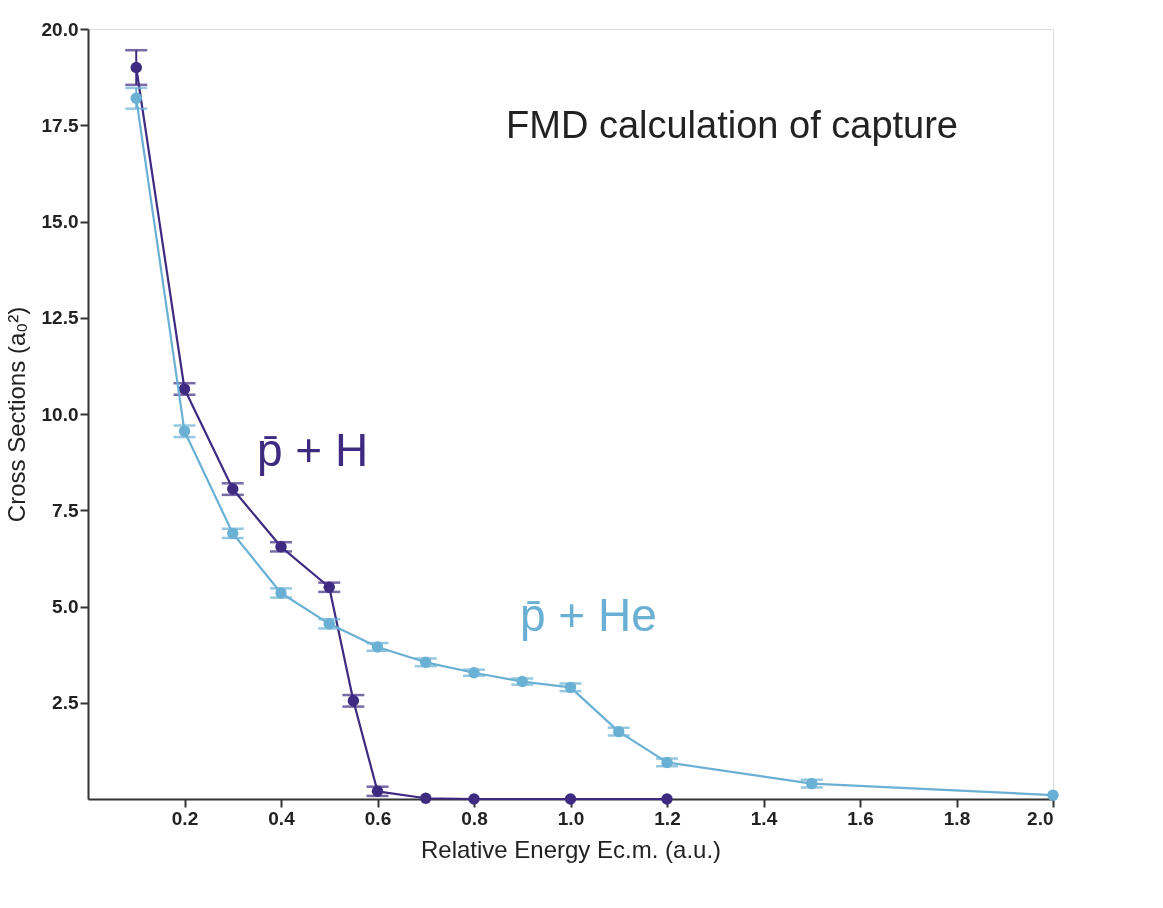 Image resolution: width=1163 pixels, height=908 pixels. I want to click on x-tick-label: 1.6, so click(860, 818).